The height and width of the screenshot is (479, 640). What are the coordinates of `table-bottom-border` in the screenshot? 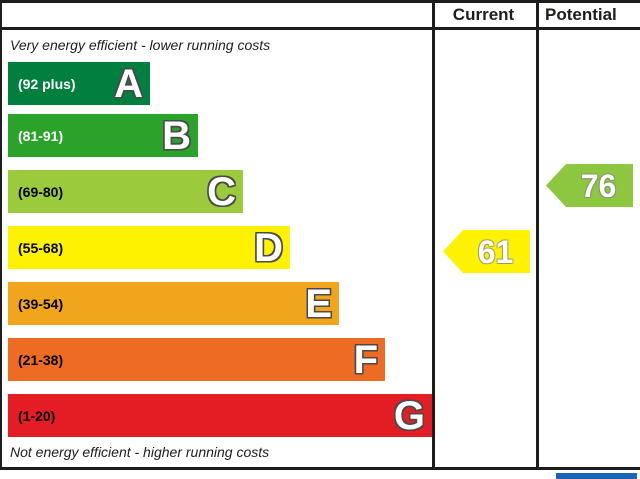 It's located at (320, 468).